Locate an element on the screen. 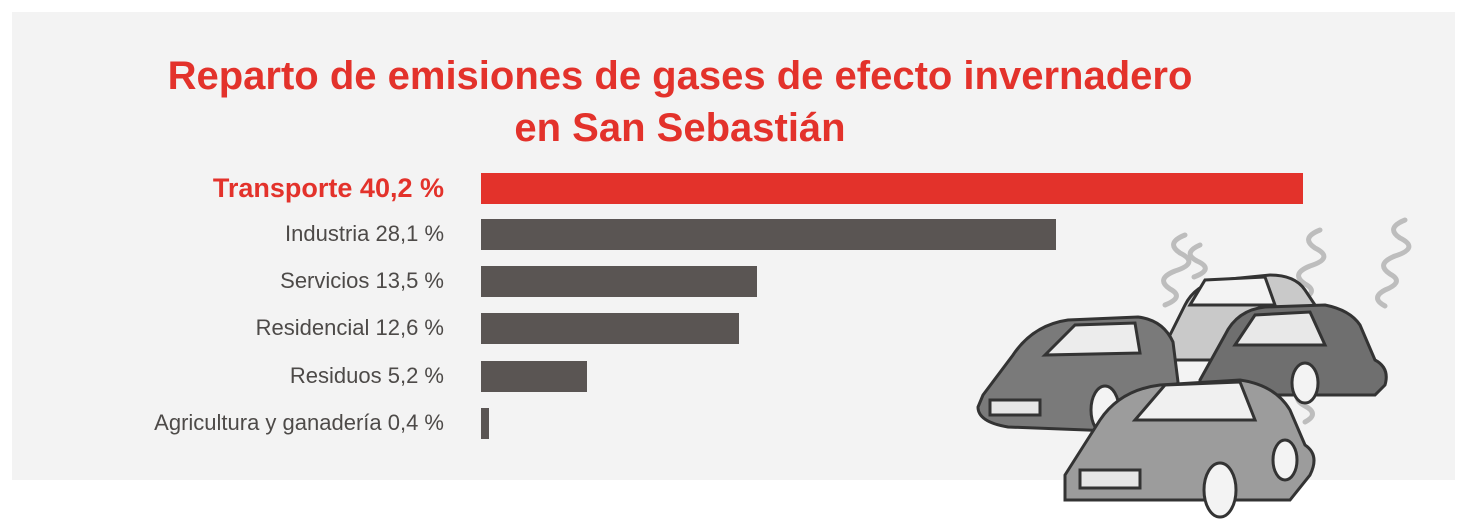 The image size is (1468, 521). car-right-icon is located at coordinates (1293, 354).